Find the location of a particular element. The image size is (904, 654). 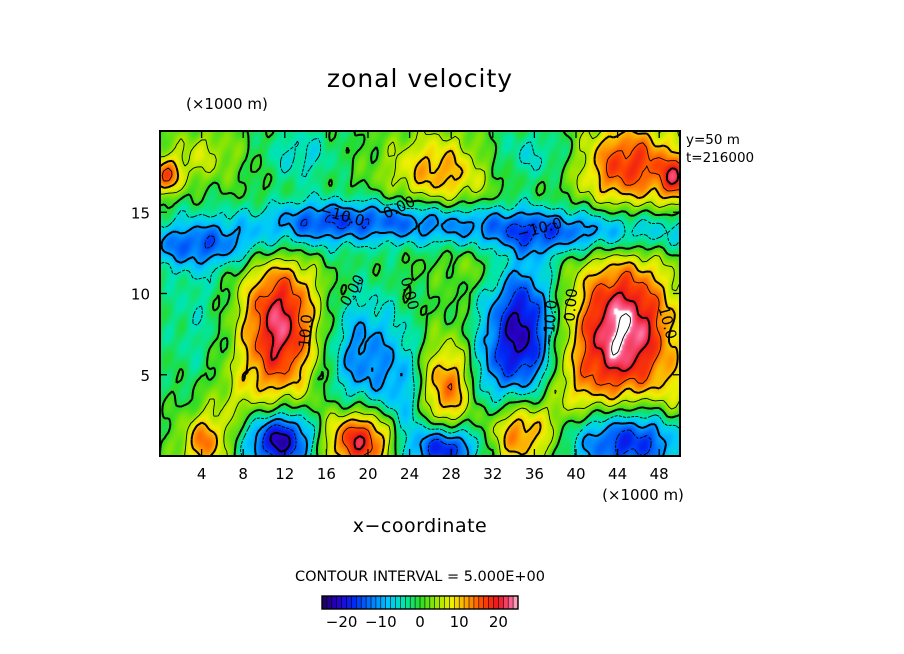

colorbar-tick-label: 10 is located at coordinates (459, 622).